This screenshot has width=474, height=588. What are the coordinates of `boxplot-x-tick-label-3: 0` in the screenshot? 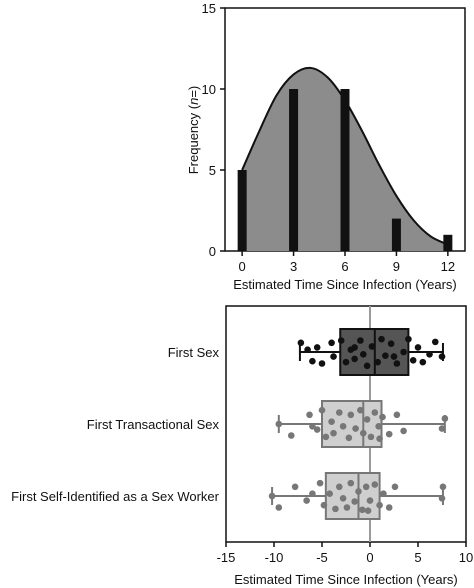 It's located at (369, 557).